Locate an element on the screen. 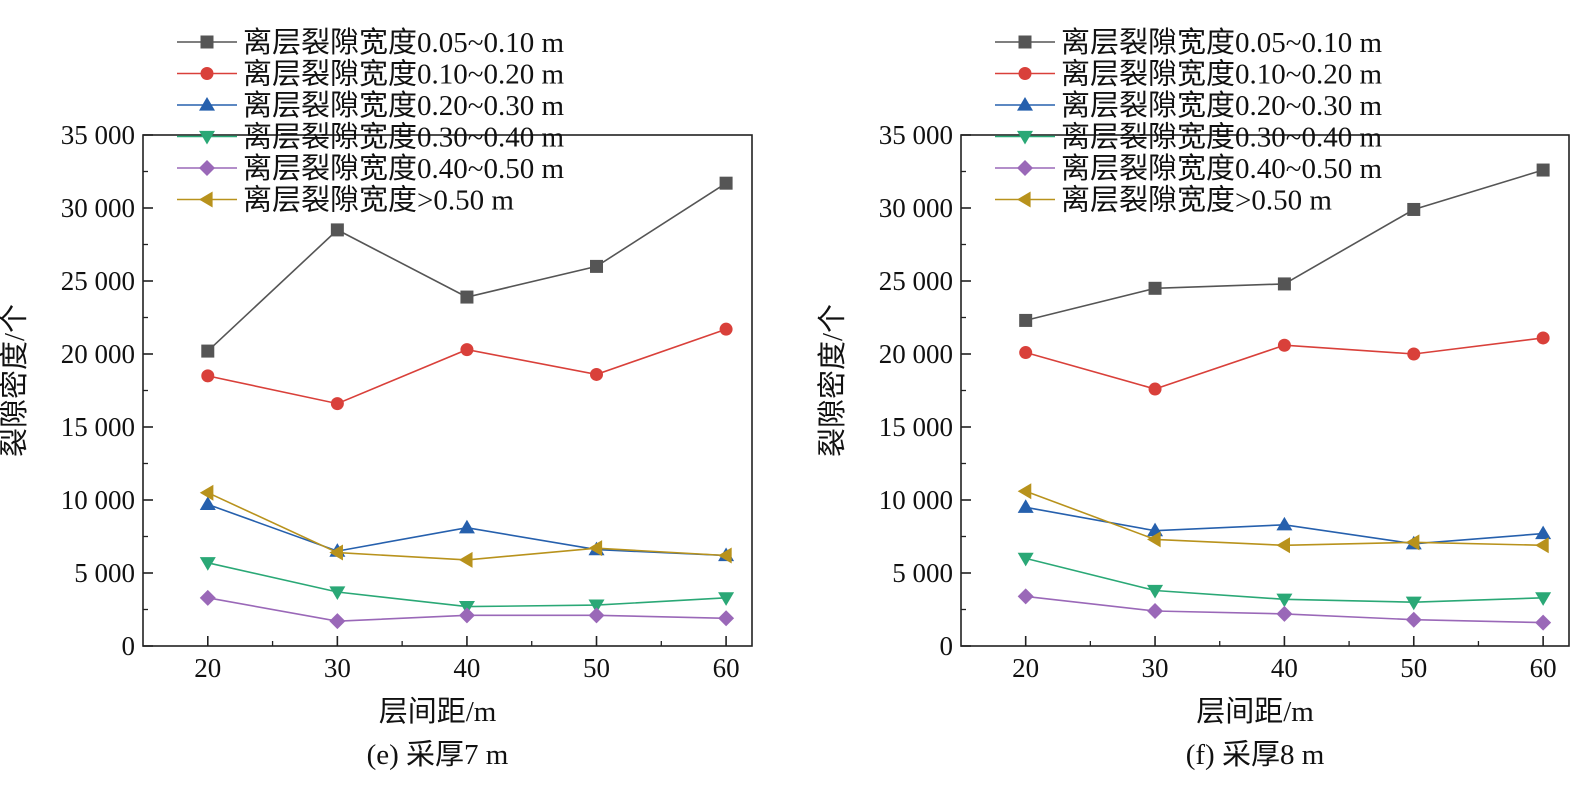 The image size is (1592, 811). y-tick-label: 15 000 is located at coordinates (98, 427).